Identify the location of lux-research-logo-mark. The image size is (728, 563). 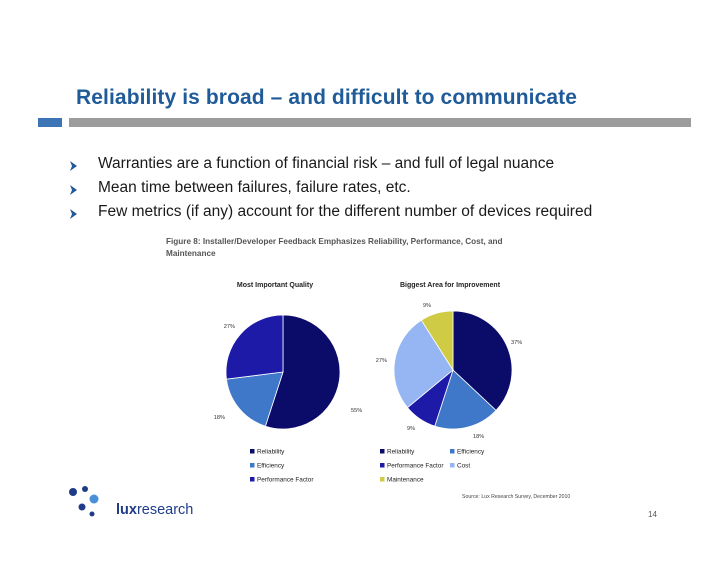
(84, 501).